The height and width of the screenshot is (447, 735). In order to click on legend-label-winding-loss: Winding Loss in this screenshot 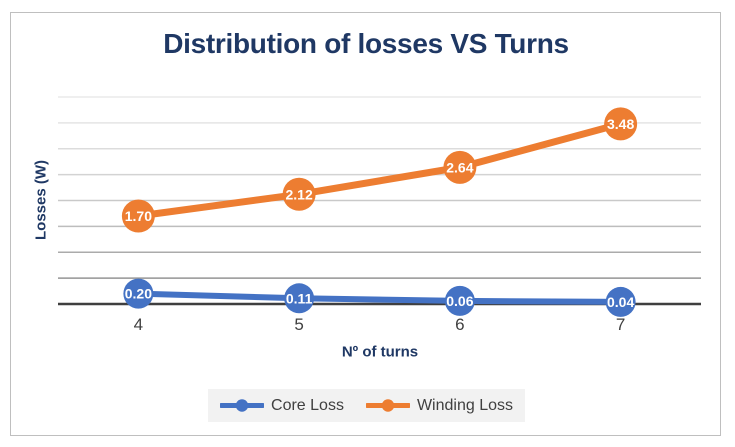, I will do `click(464, 405)`.